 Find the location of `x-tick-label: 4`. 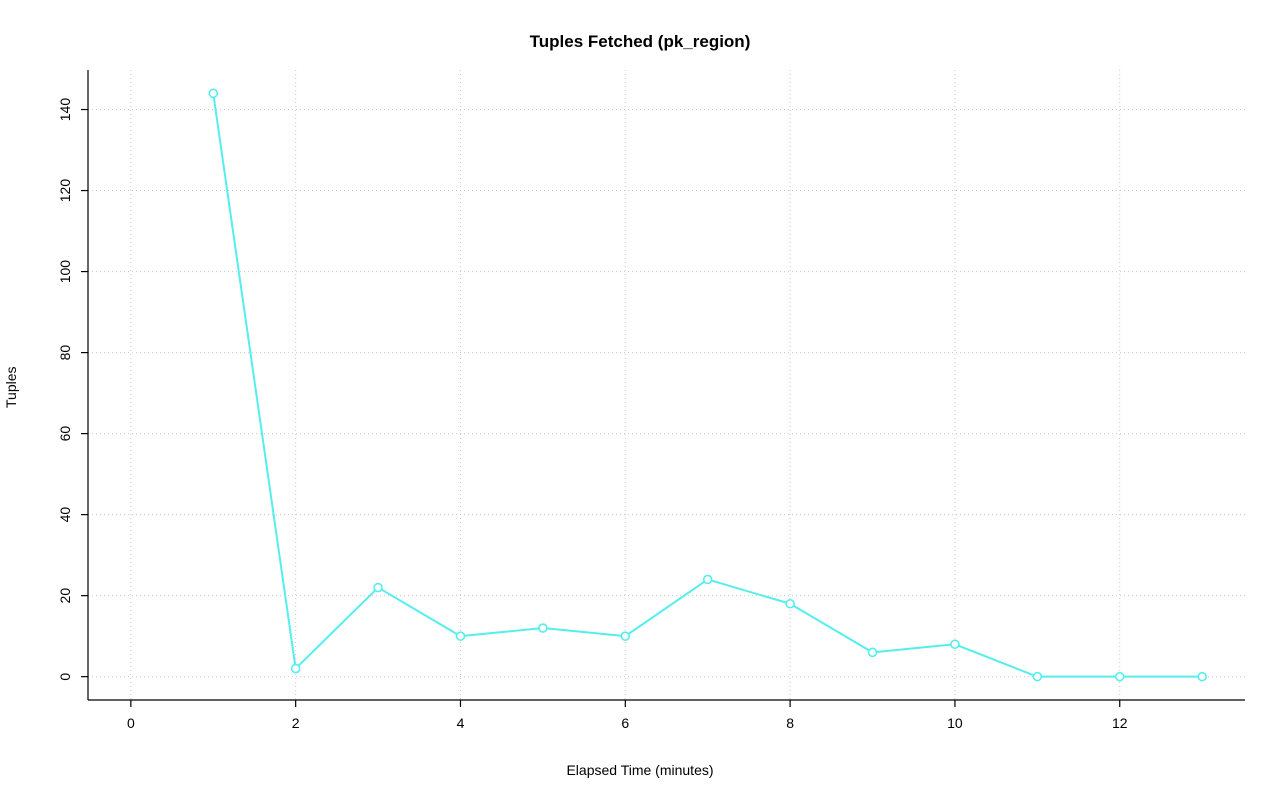

x-tick-label: 4 is located at coordinates (461, 723).